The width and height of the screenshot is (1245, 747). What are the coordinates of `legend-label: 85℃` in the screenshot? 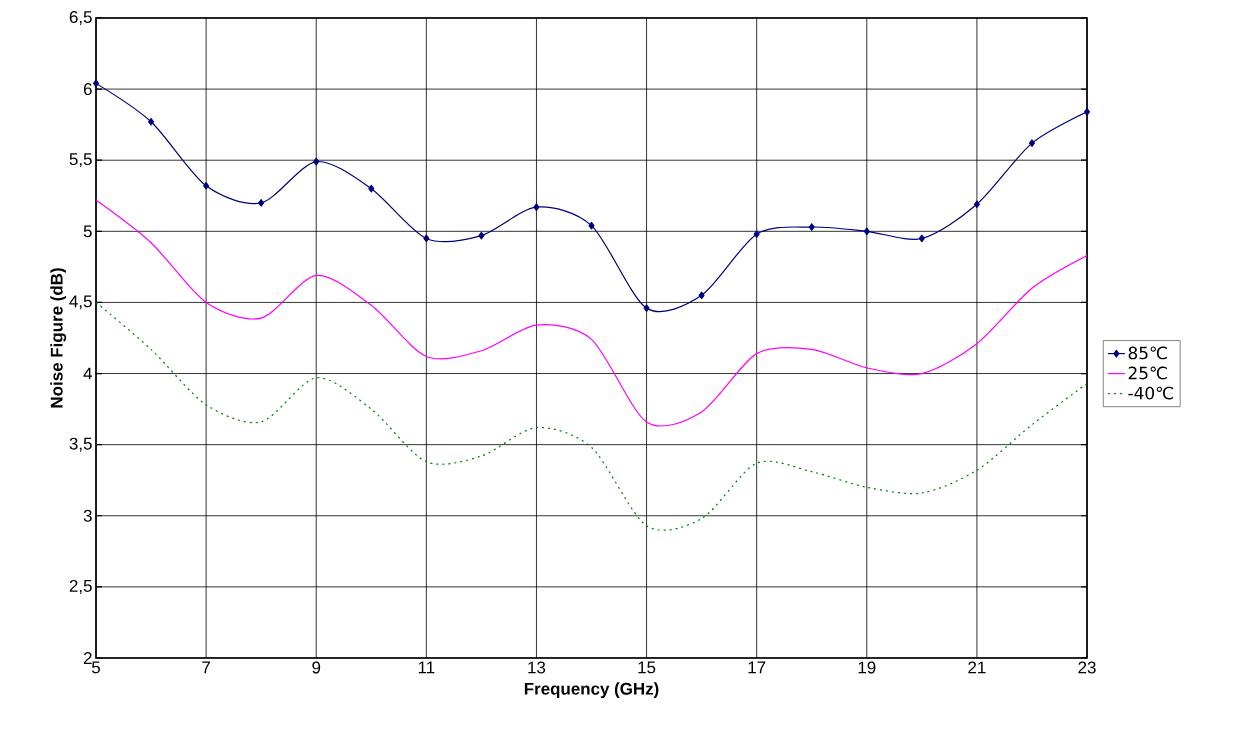 It's located at (1147, 353).